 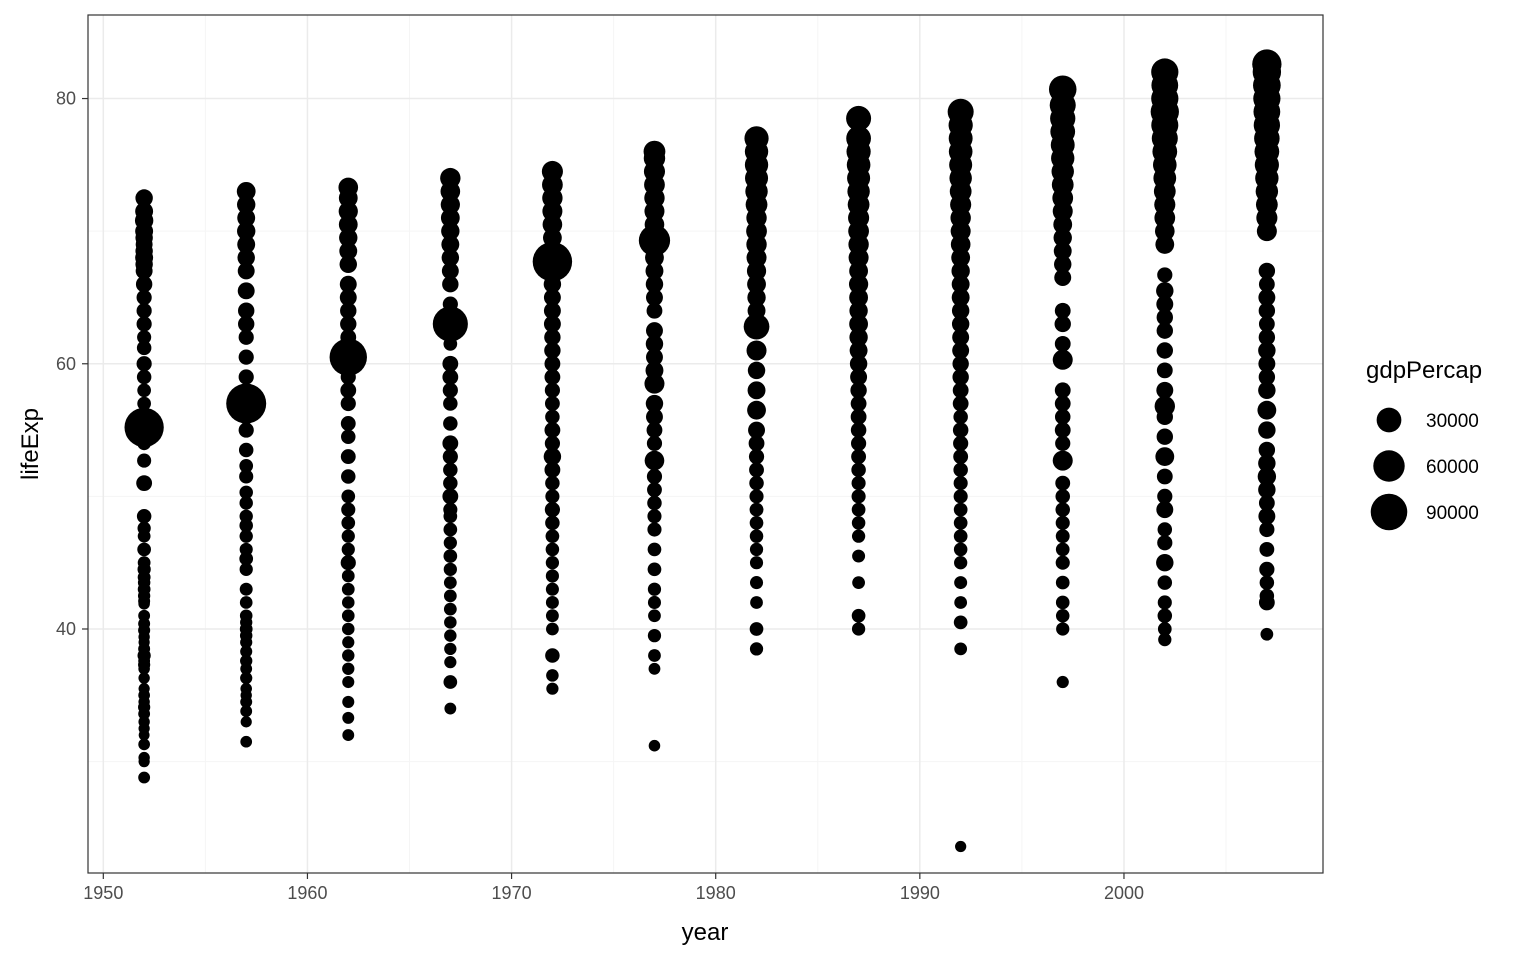 I want to click on legend-keys: 30000 60000 90000, so click(x=1424, y=469).